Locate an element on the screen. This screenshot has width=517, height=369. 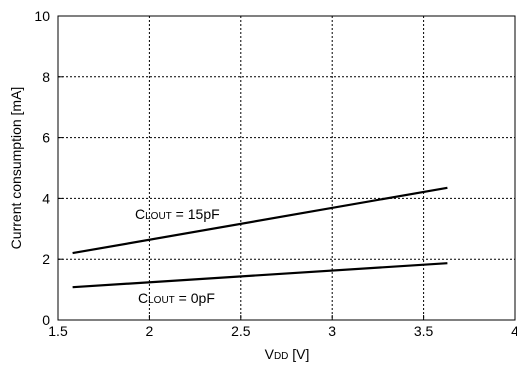
y-tick-labels: 0 2 4 6 8 10 is located at coordinates (42, 168).